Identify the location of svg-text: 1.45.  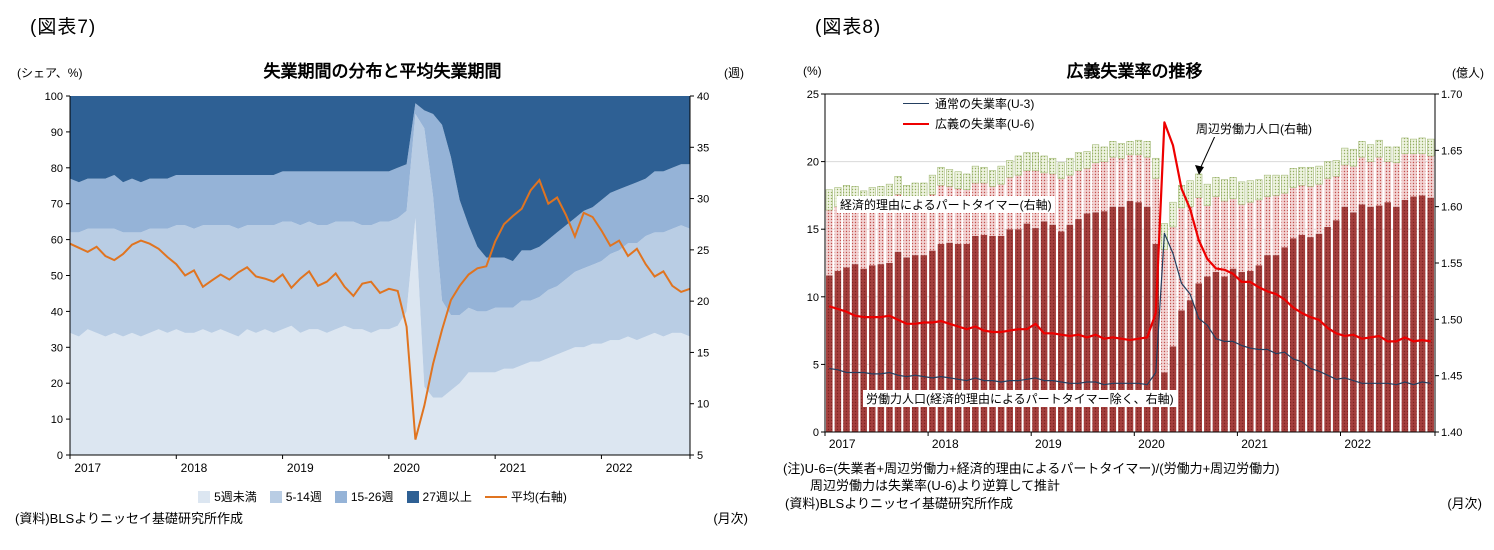
(1451, 377).